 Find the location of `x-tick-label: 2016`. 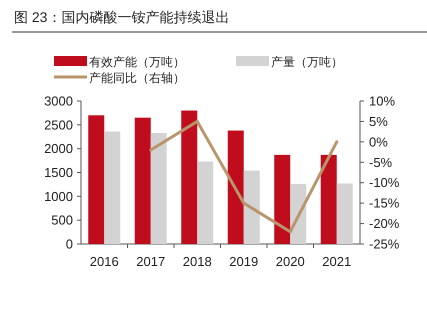

x-tick-label: 2016 is located at coordinates (104, 261).